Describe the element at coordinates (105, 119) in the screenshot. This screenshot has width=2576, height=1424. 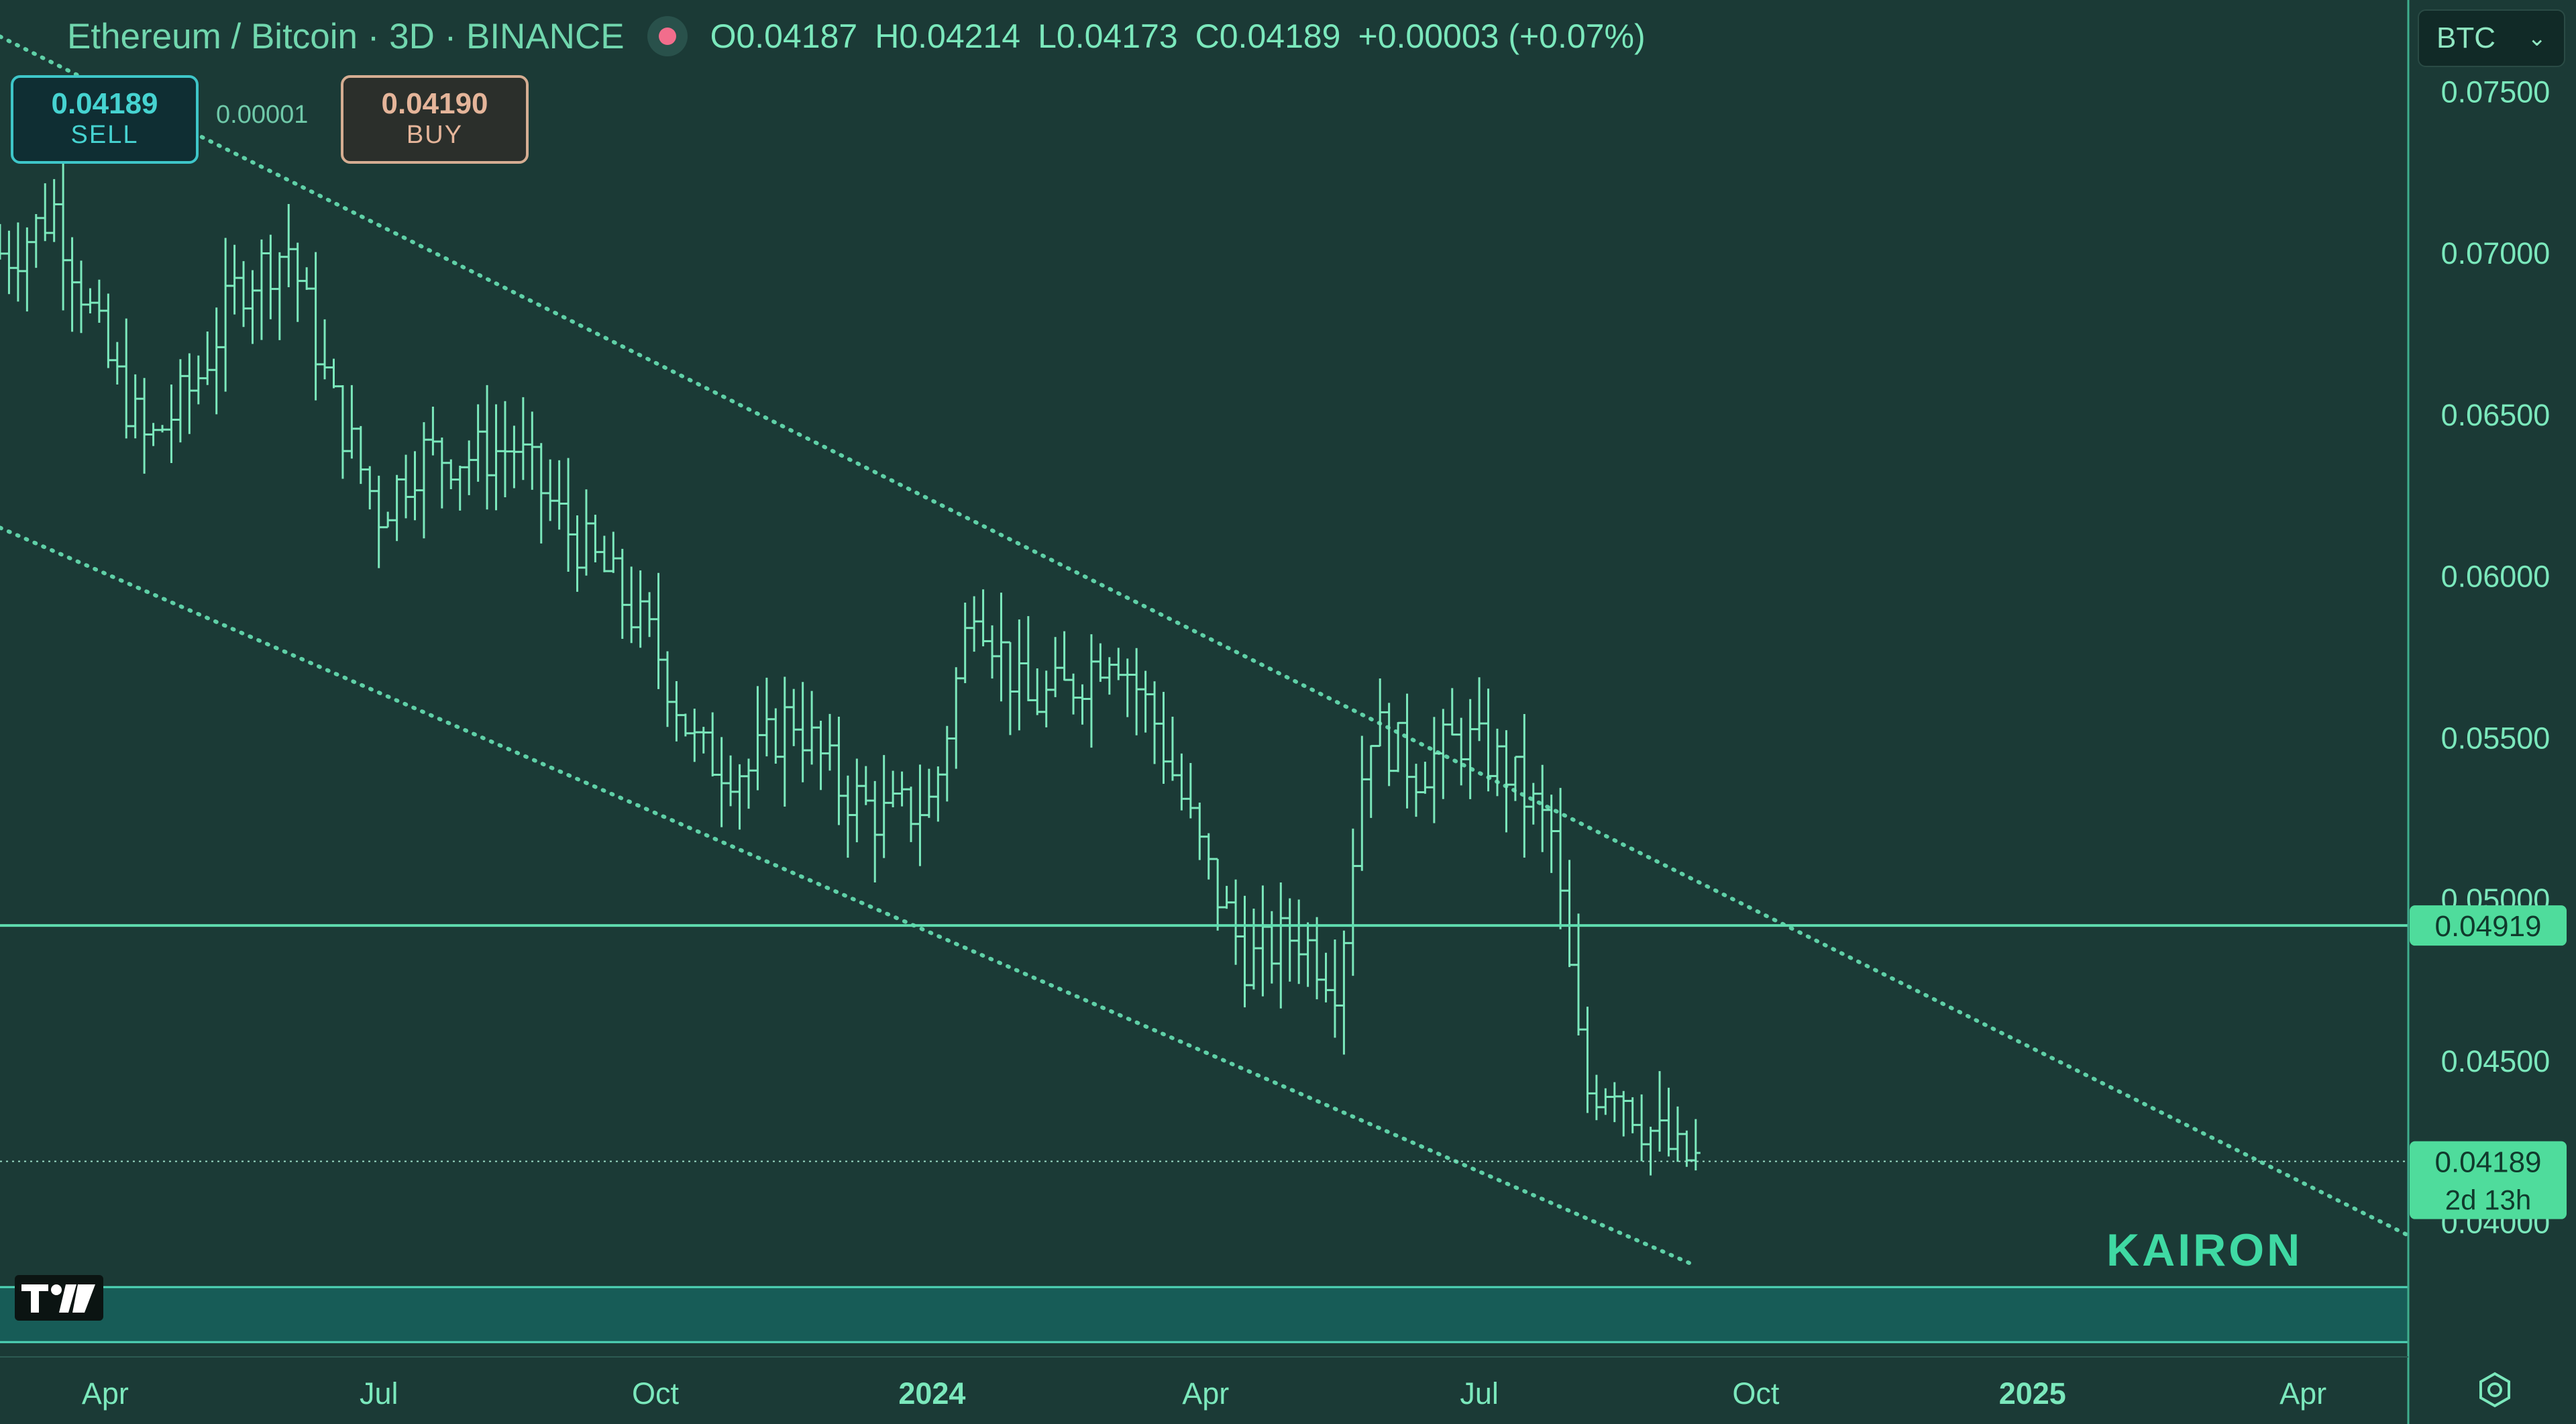
I see `sell-button: 0.04189 SELL` at that location.